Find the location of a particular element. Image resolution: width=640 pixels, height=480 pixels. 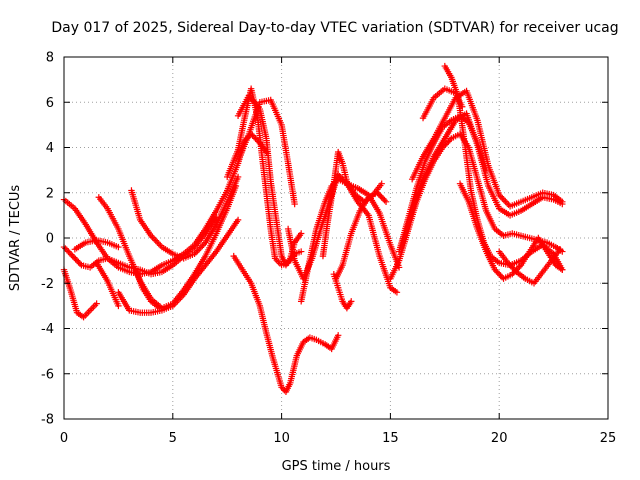

series-sat-b is located at coordinates (140, 246).